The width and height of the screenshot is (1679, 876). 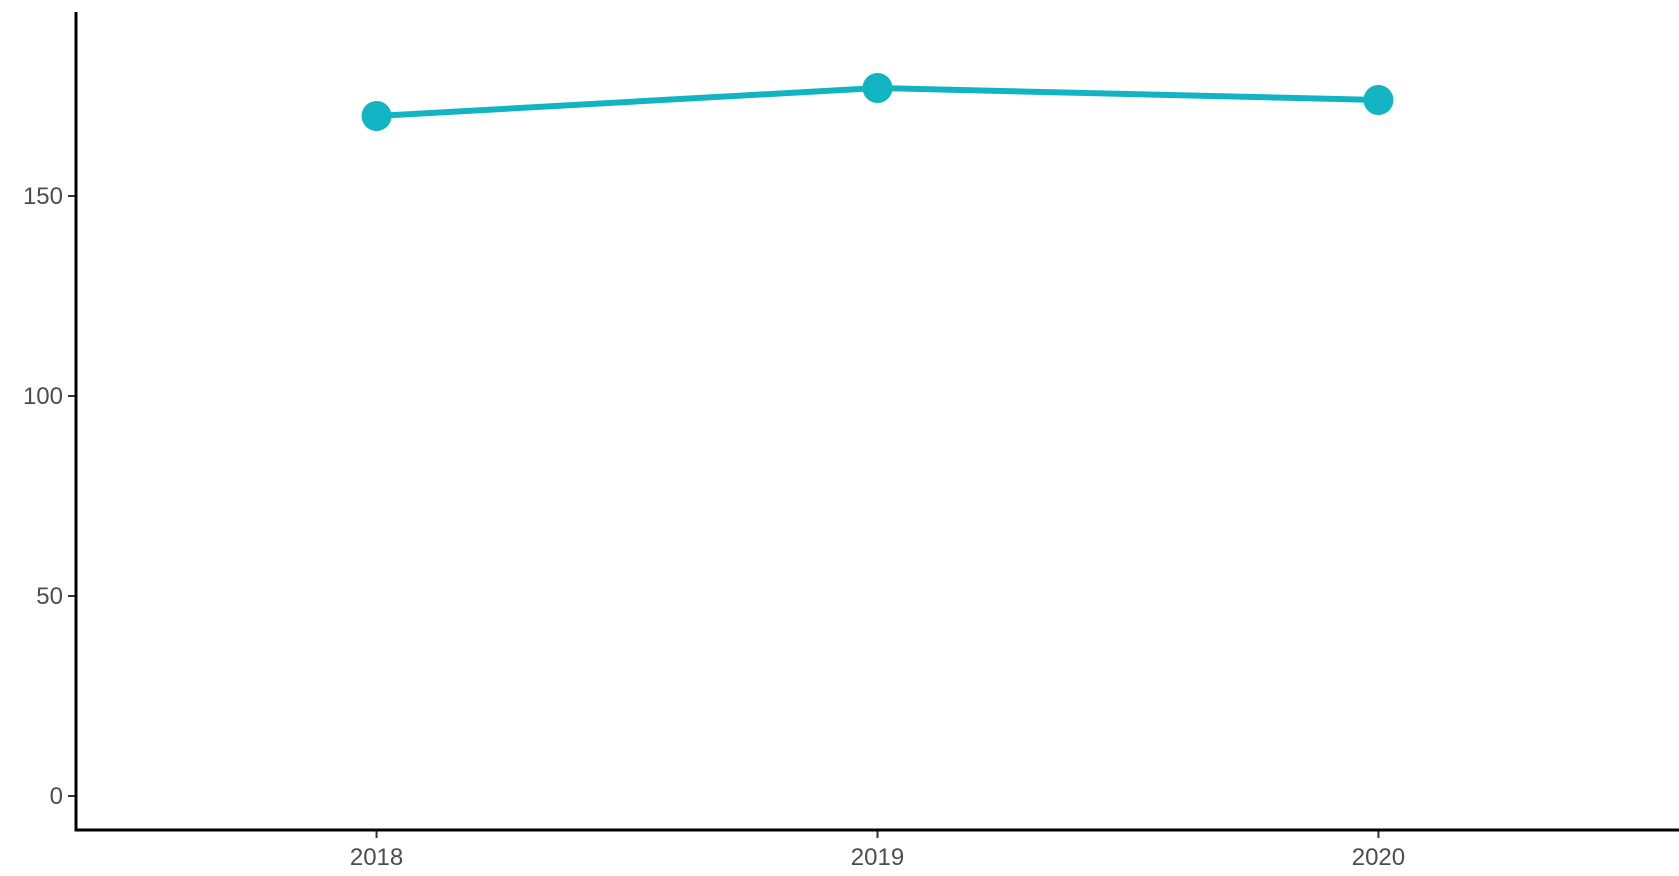 I want to click on y-axis-ticks: 0 50 100 150, so click(x=49, y=496).